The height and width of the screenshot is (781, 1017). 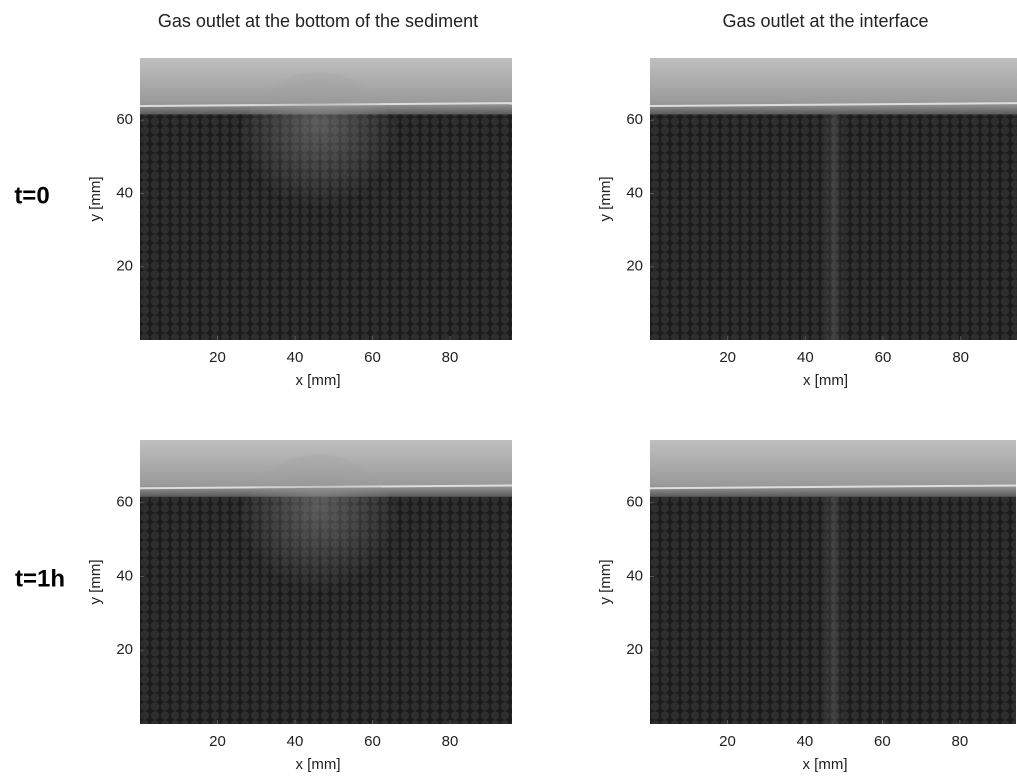 I want to click on panel-title: Gas outlet at the bottom of the sediment, so click(x=318, y=21).